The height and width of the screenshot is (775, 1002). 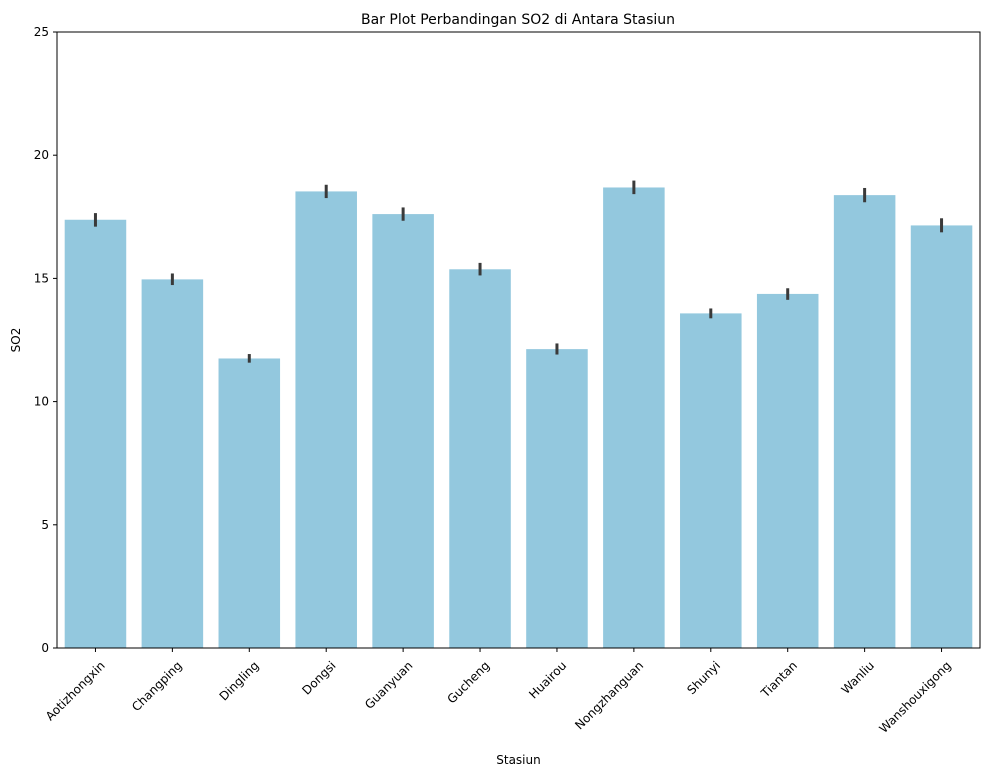 What do you see at coordinates (95, 433) in the screenshot?
I see `bar-aotizhongxin` at bounding box center [95, 433].